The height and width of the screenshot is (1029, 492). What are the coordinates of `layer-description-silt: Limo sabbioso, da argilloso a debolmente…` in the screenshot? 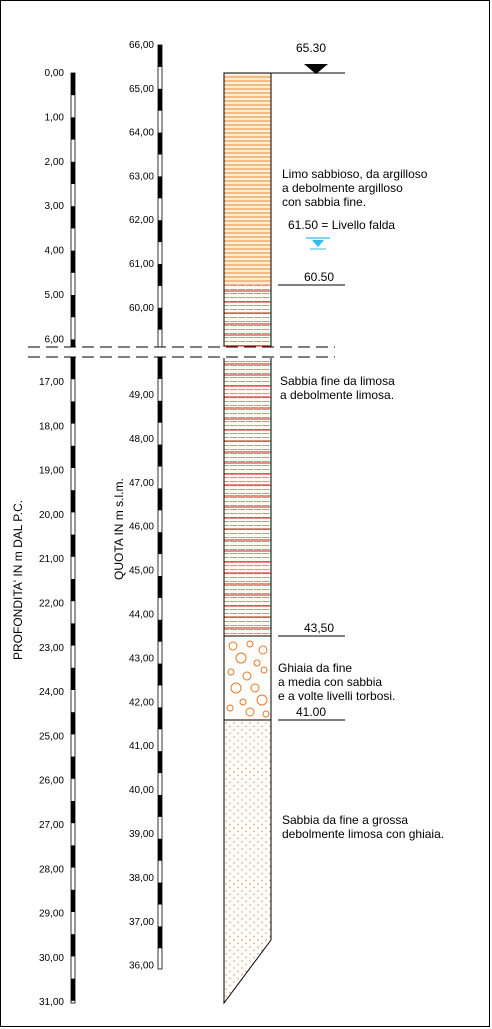 It's located at (356, 188).